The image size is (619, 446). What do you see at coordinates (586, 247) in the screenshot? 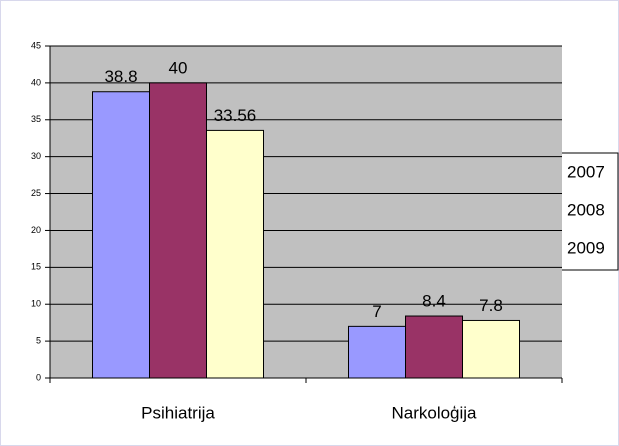
I see `legend-label: 2009` at bounding box center [586, 247].